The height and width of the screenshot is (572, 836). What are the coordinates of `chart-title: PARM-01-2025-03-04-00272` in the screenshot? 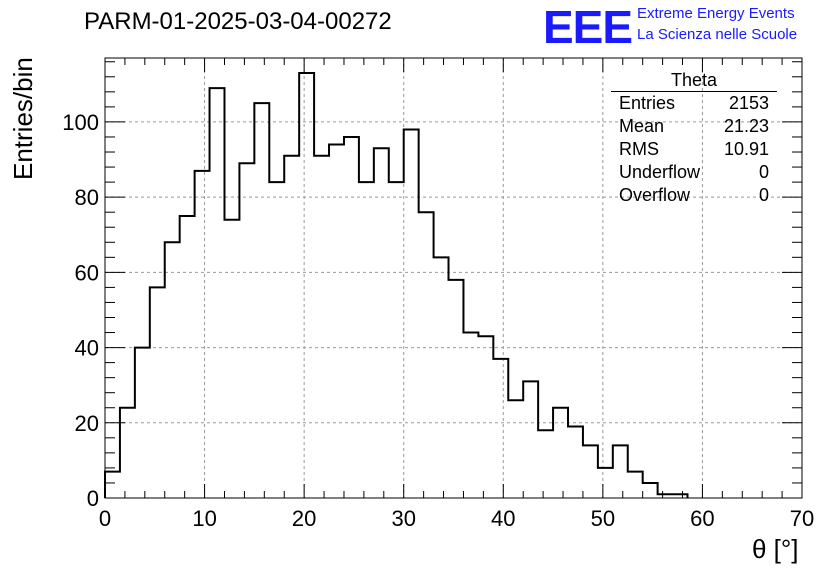 It's located at (238, 21).